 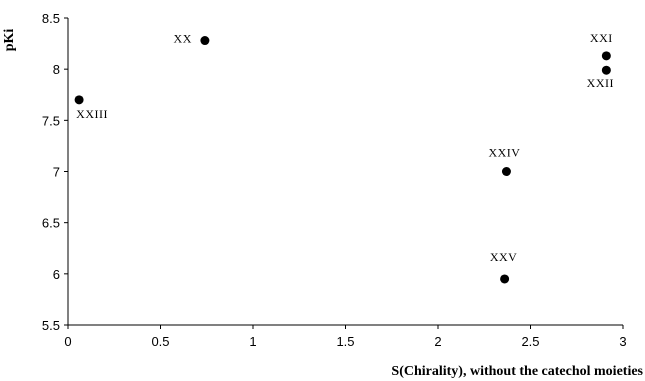 I want to click on y-tick-label: 7.5, so click(x=51, y=120).